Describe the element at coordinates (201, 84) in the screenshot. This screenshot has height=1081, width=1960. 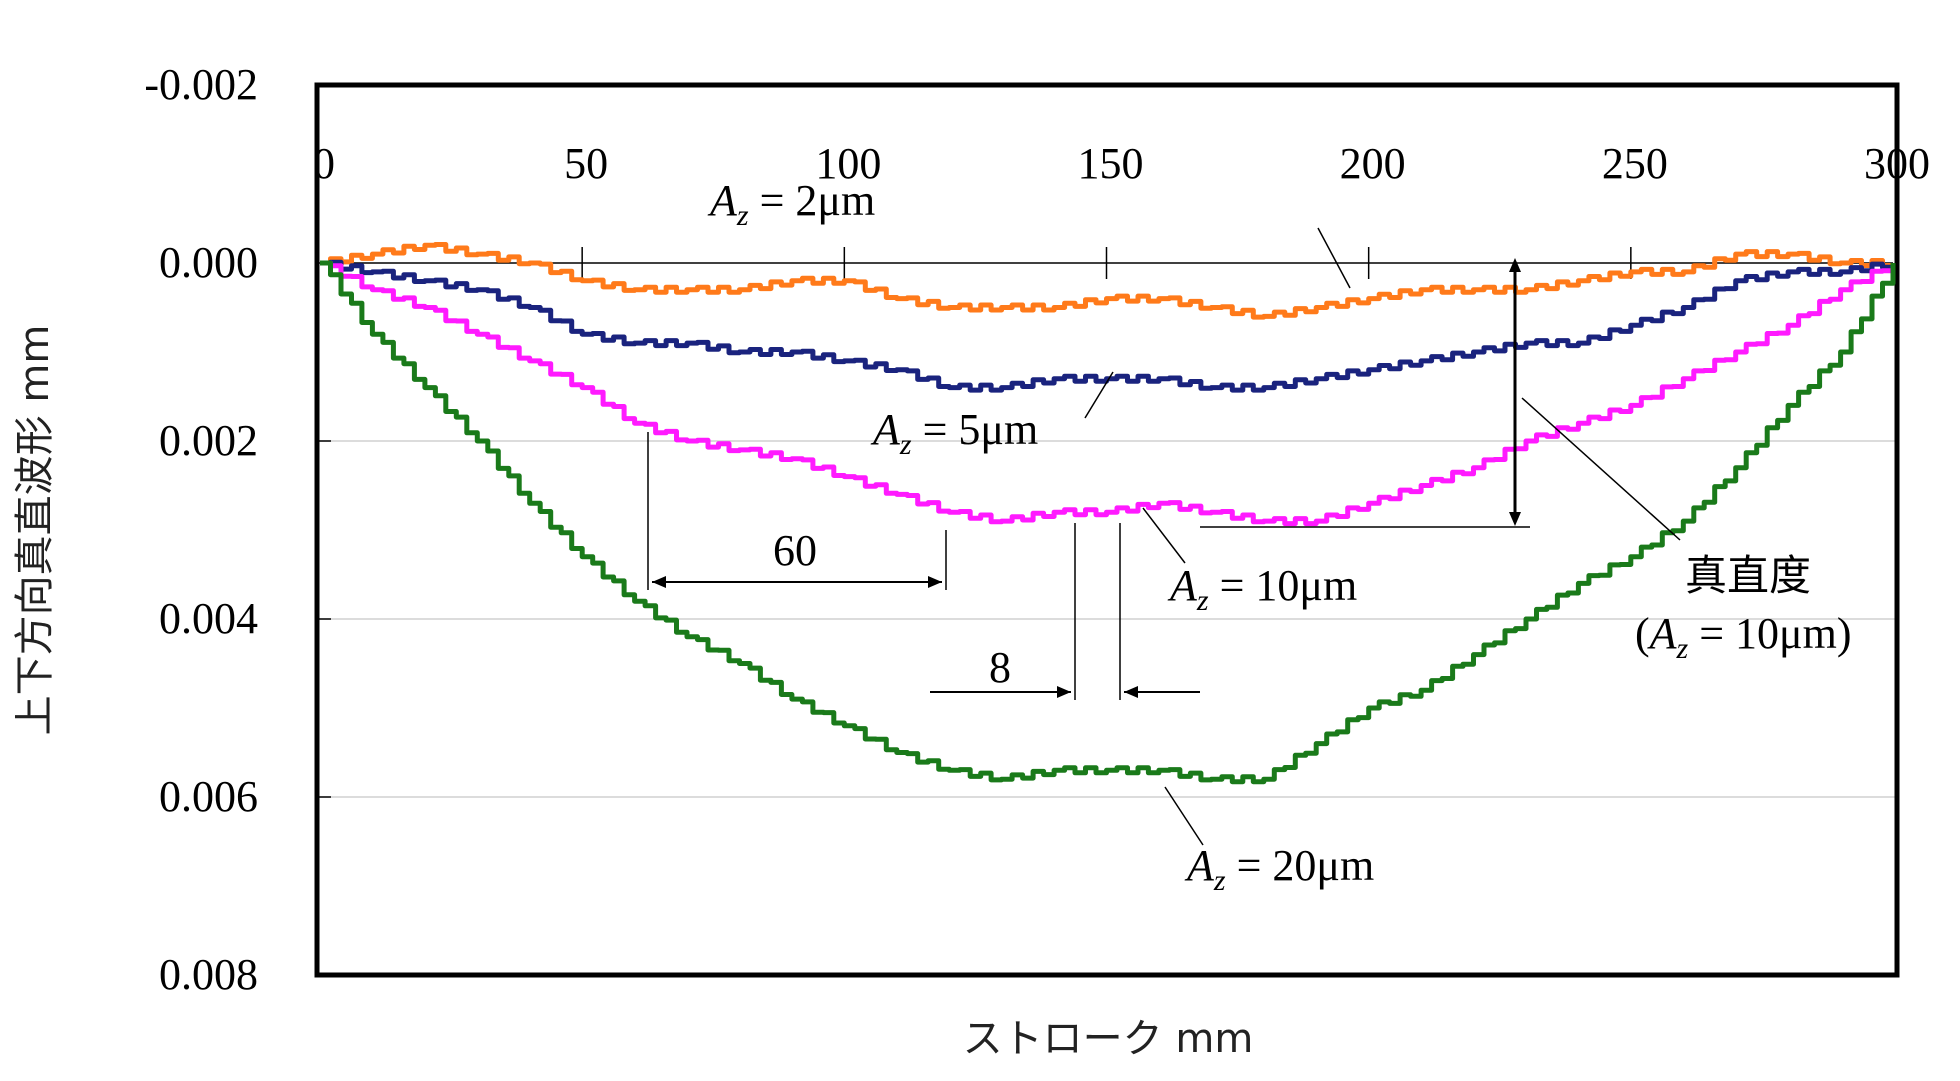
I see `y-tick-label: -0.002` at that location.